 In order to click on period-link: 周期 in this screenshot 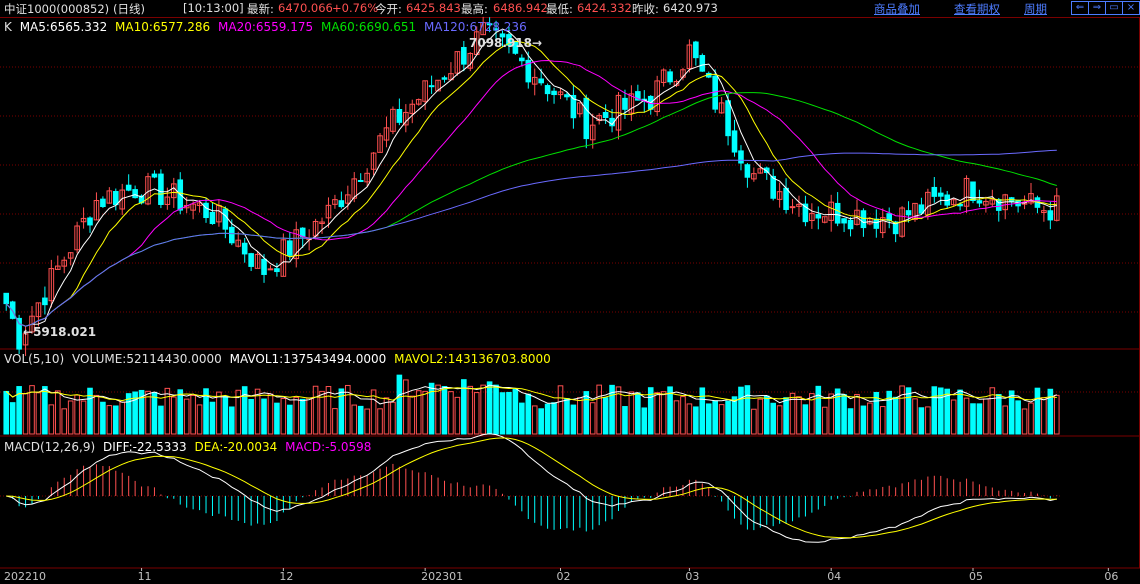, I will do `click(1035, 9)`.